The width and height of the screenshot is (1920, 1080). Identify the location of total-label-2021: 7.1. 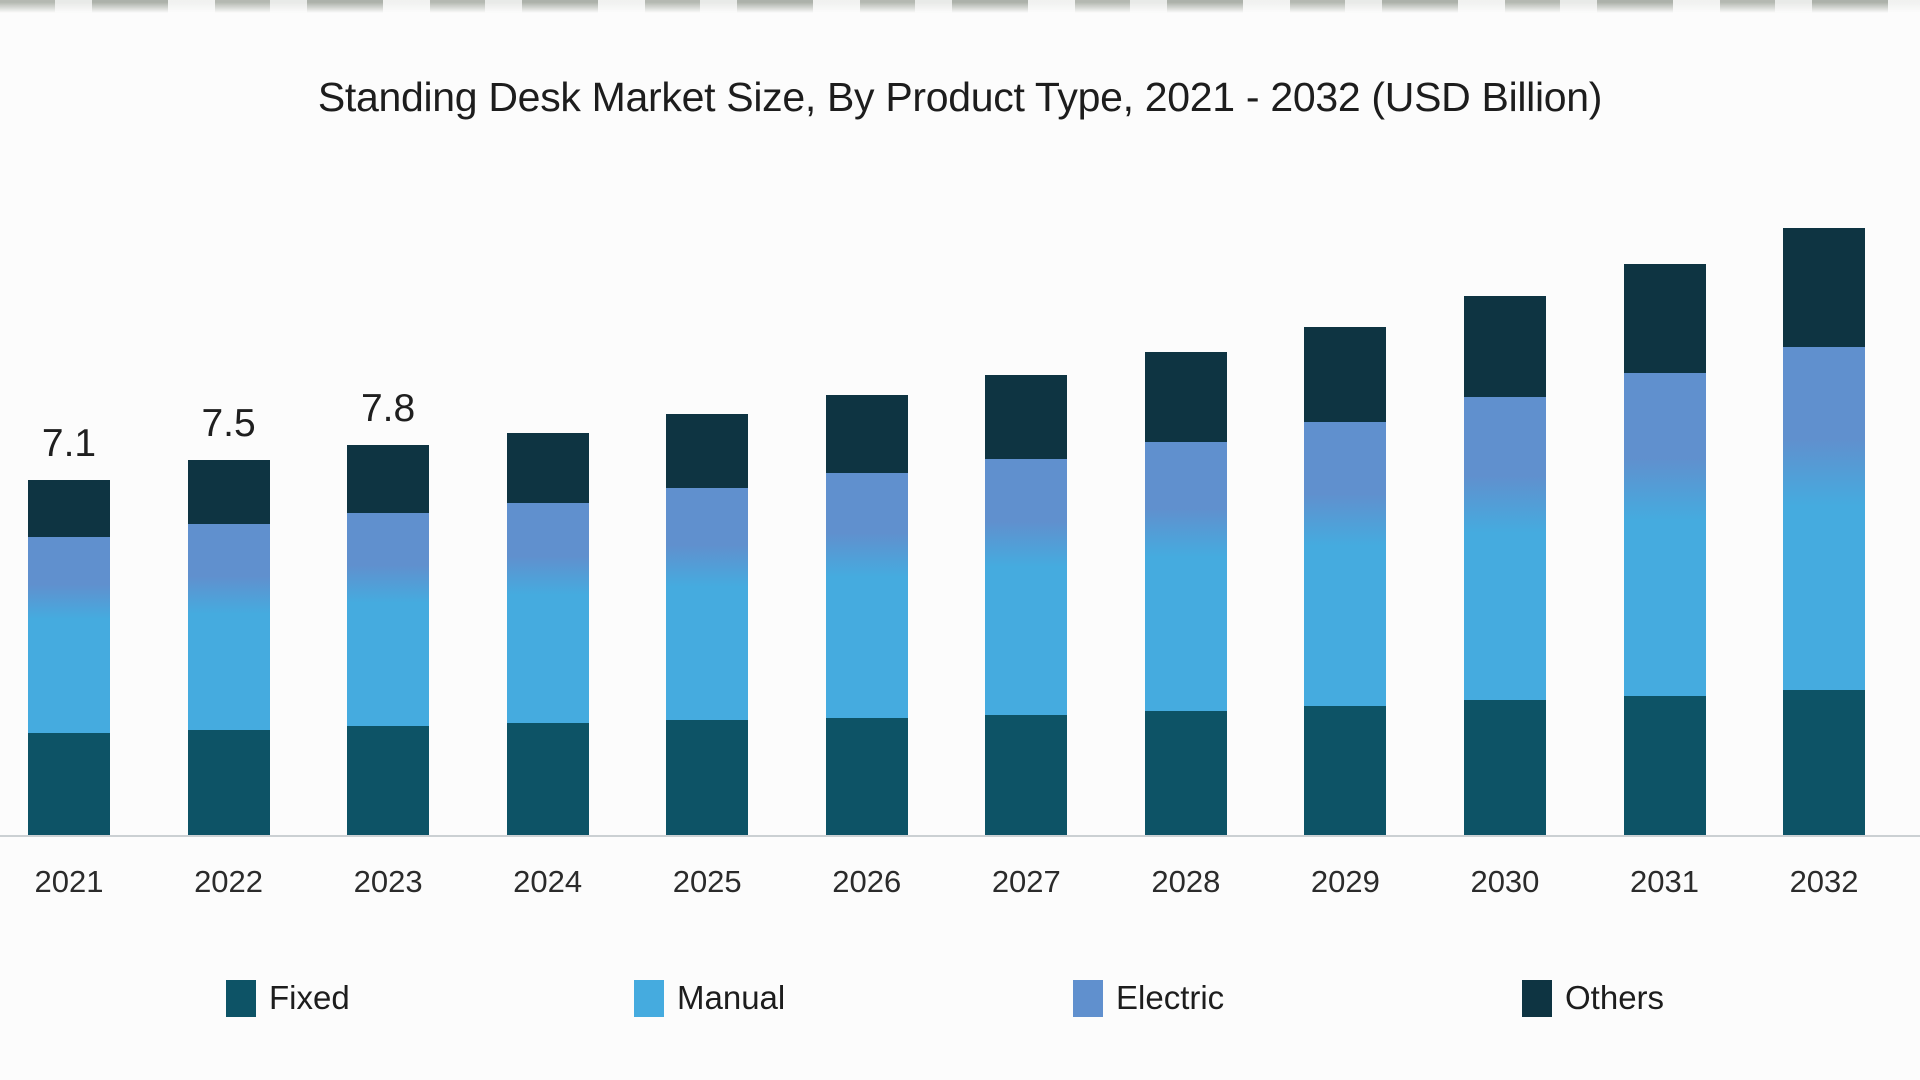
(69, 443).